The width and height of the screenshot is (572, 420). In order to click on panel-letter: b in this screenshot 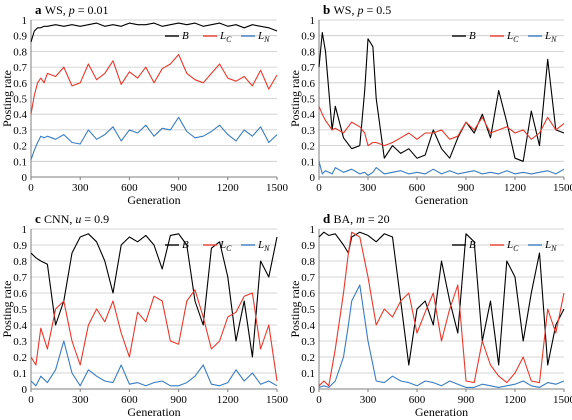, I will do `click(328, 9)`.